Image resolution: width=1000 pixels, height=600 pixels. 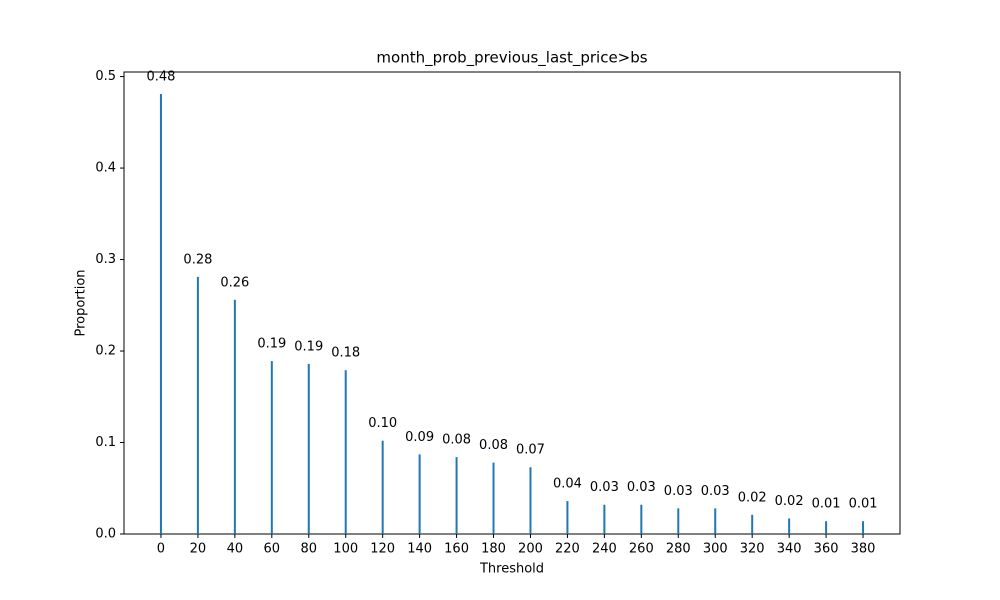 What do you see at coordinates (345, 353) in the screenshot?
I see `value-label: 0.18` at bounding box center [345, 353].